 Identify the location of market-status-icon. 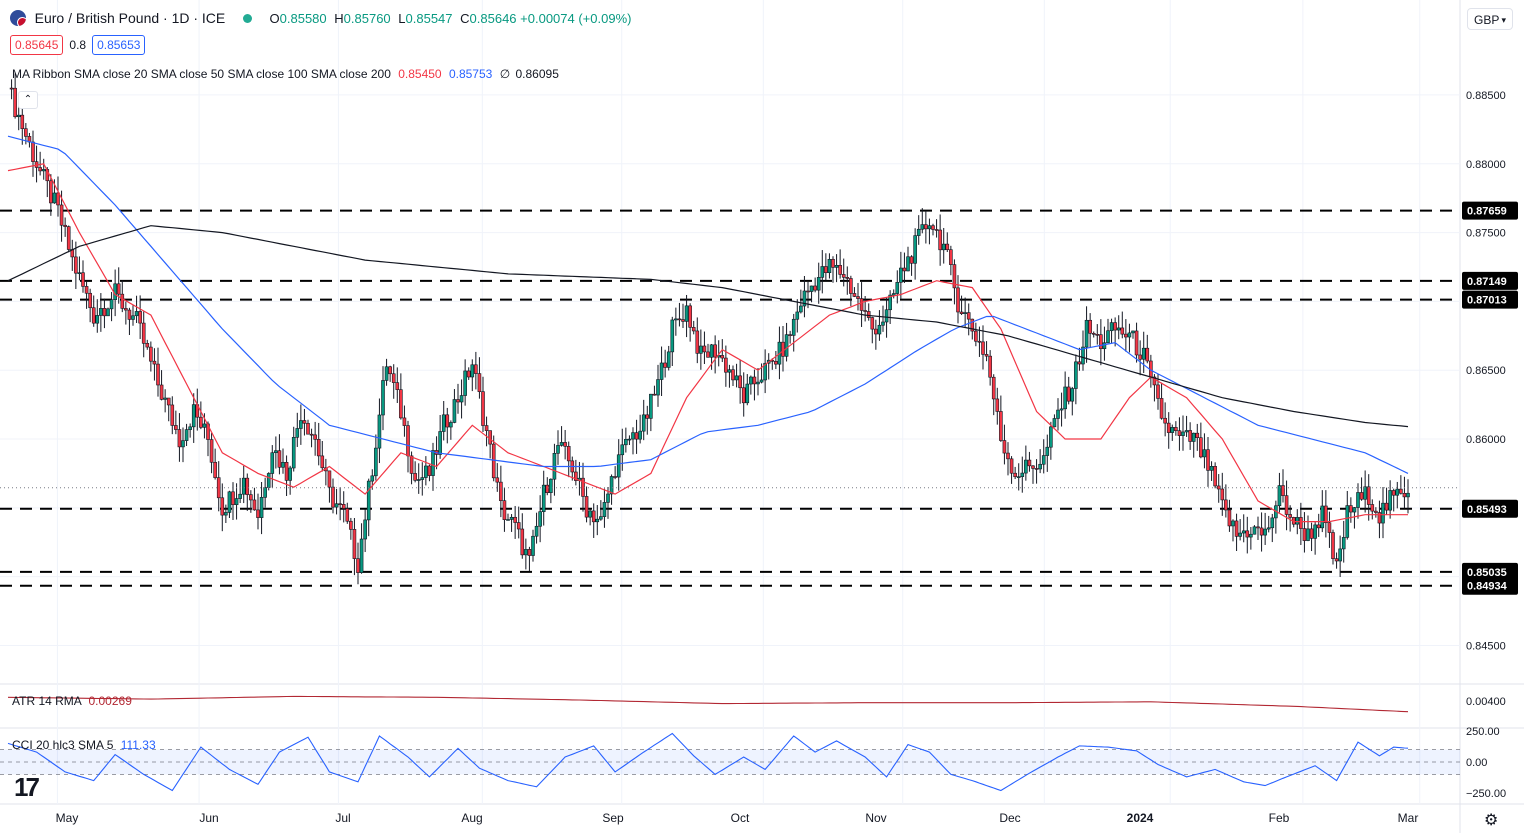
(247, 18).